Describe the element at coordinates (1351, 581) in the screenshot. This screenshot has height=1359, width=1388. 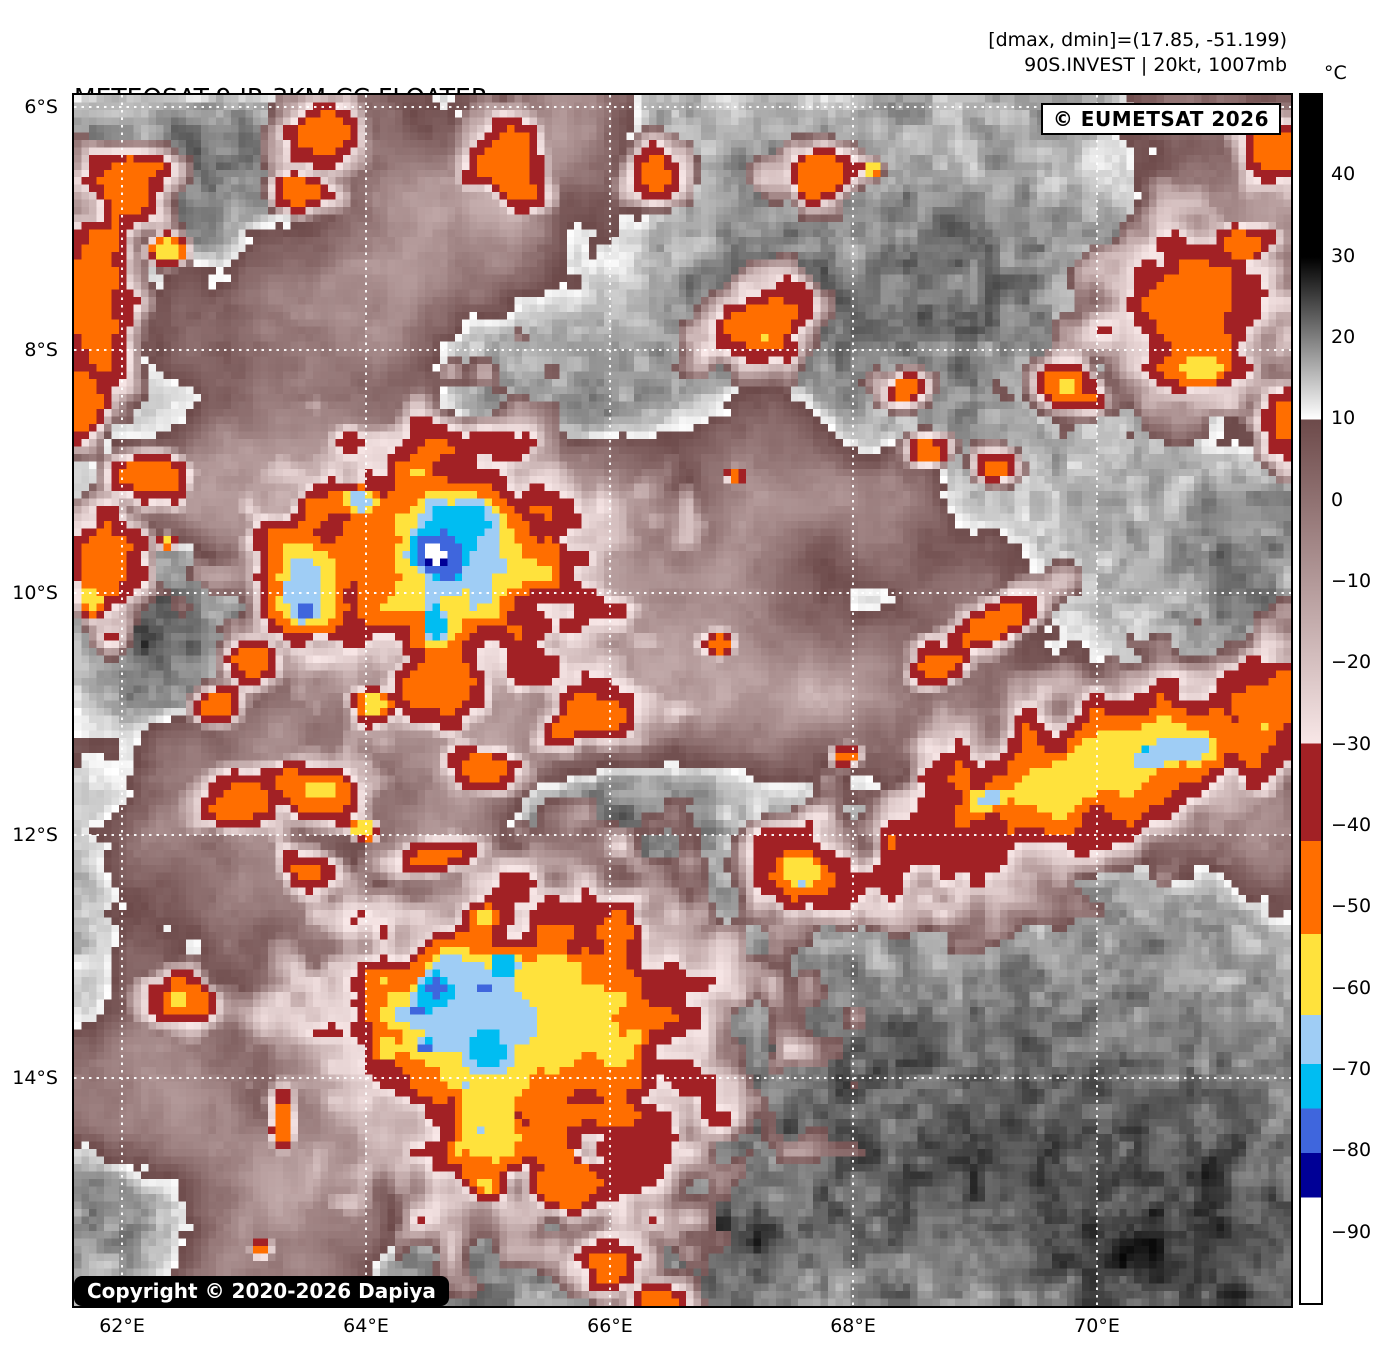
I see `colorbar-tick--10: −10` at that location.